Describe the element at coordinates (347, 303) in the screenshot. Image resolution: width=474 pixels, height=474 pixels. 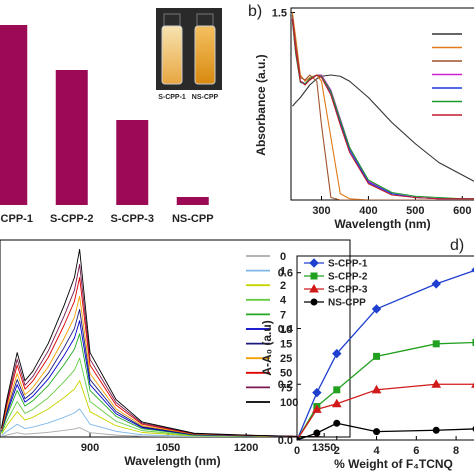
I see `legend-label: NS-CPP` at that location.